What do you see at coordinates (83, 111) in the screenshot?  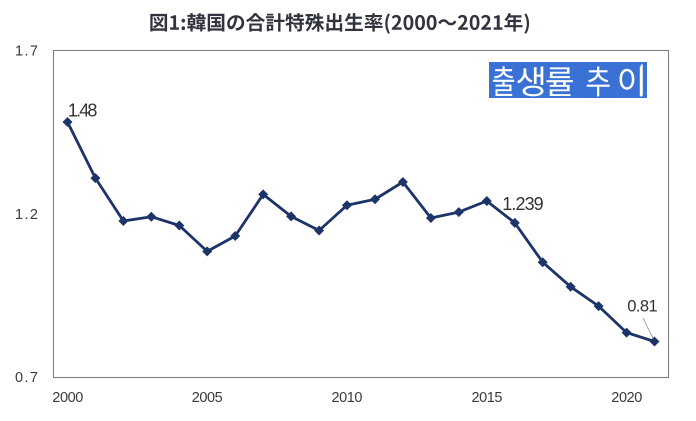 I see `svg-text: 1.48` at bounding box center [83, 111].